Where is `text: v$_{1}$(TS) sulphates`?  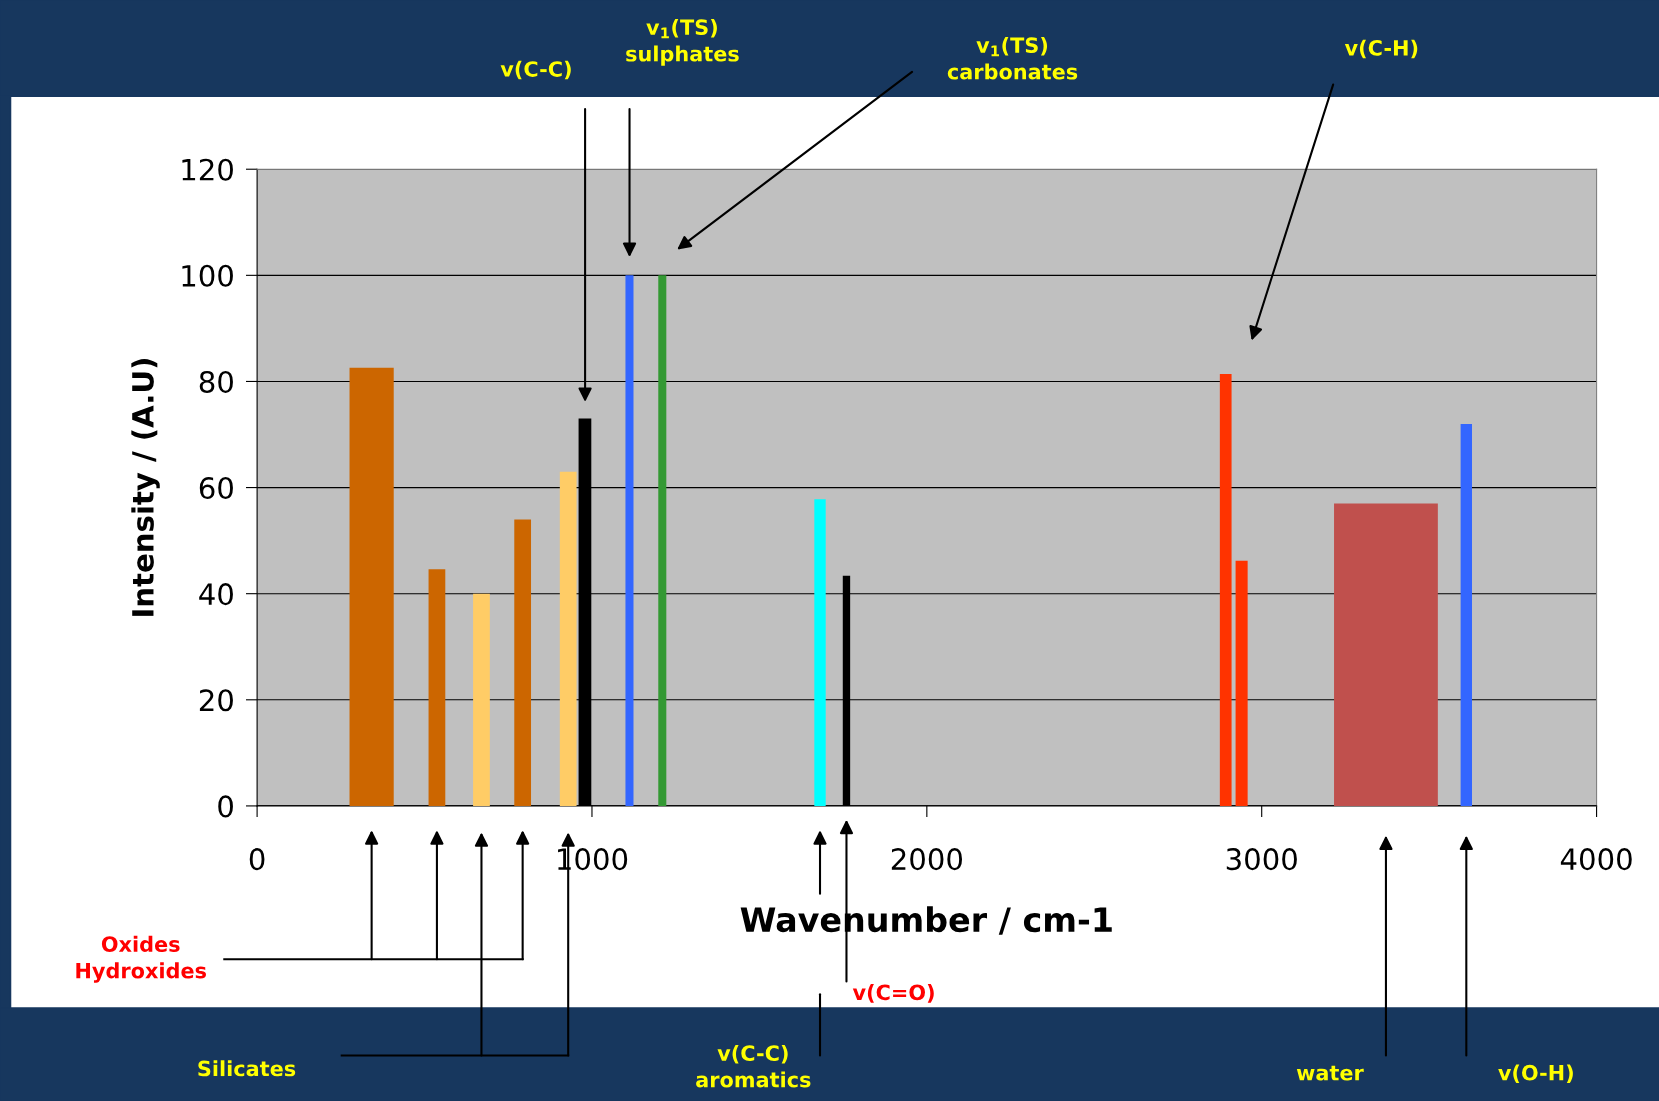
text: v$_{1}$(TS) sulphates is located at coordinates (682, 42).